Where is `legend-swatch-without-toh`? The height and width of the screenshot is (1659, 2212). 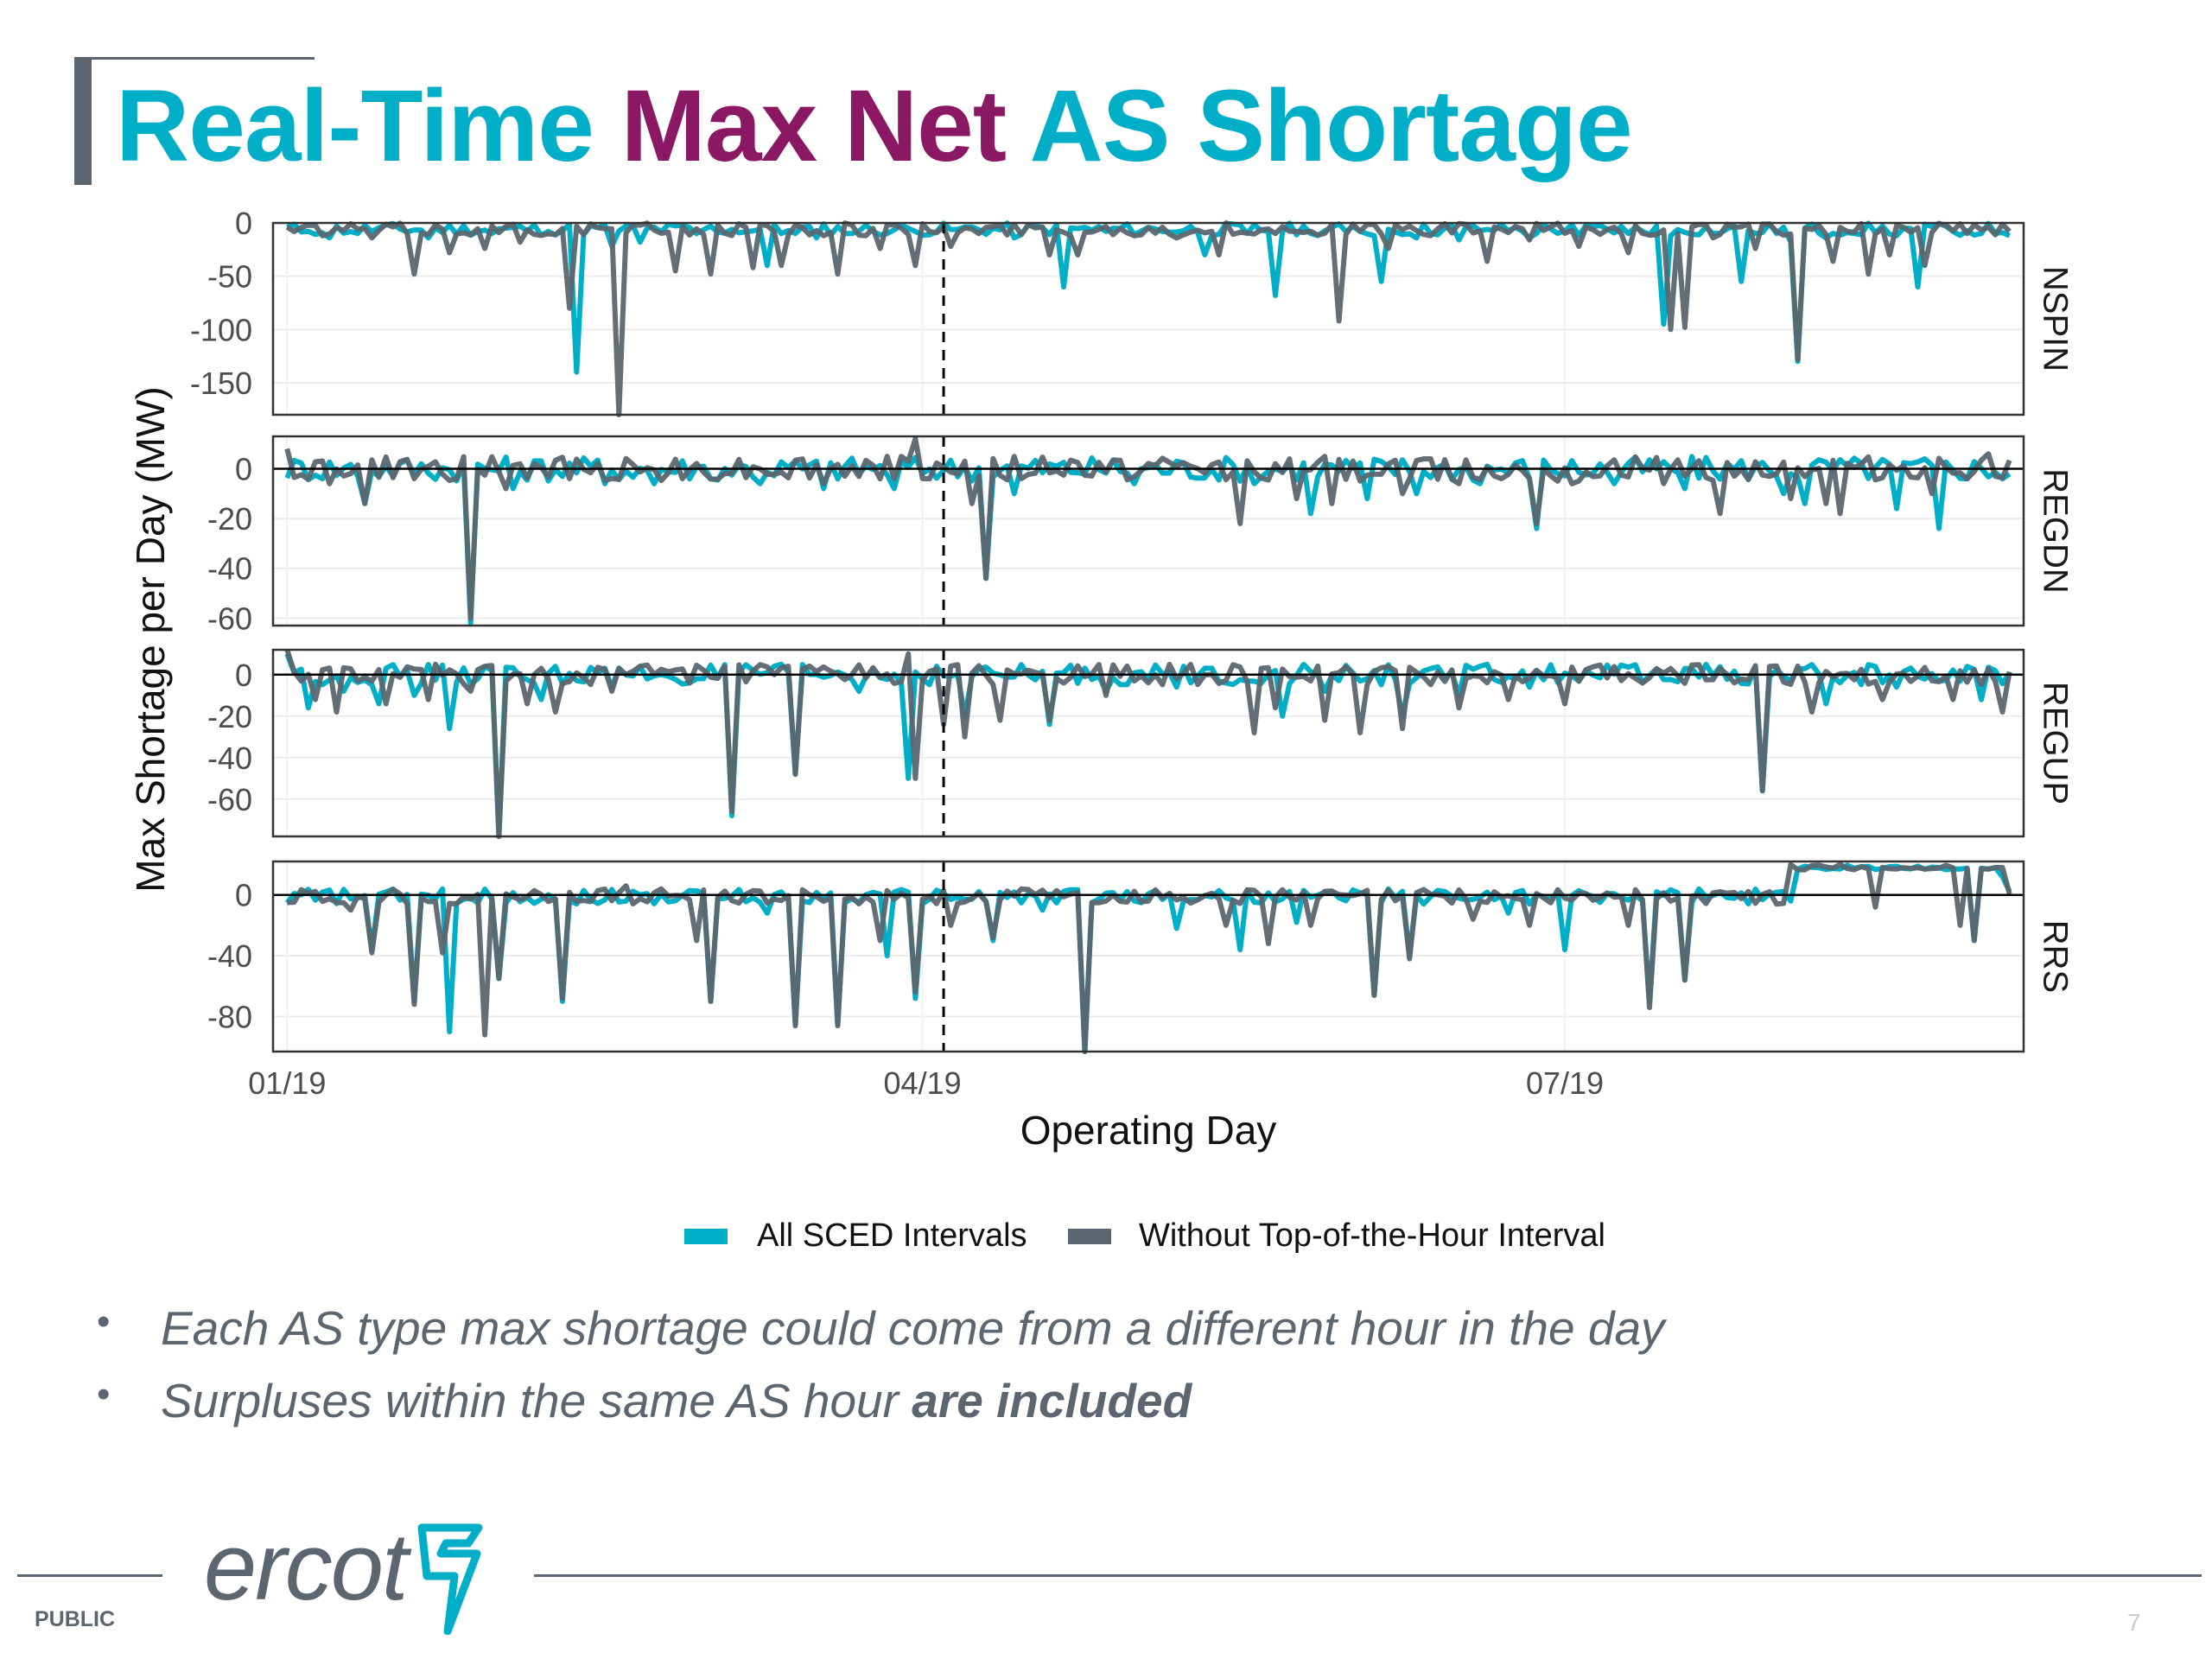 legend-swatch-without-toh is located at coordinates (1089, 1236).